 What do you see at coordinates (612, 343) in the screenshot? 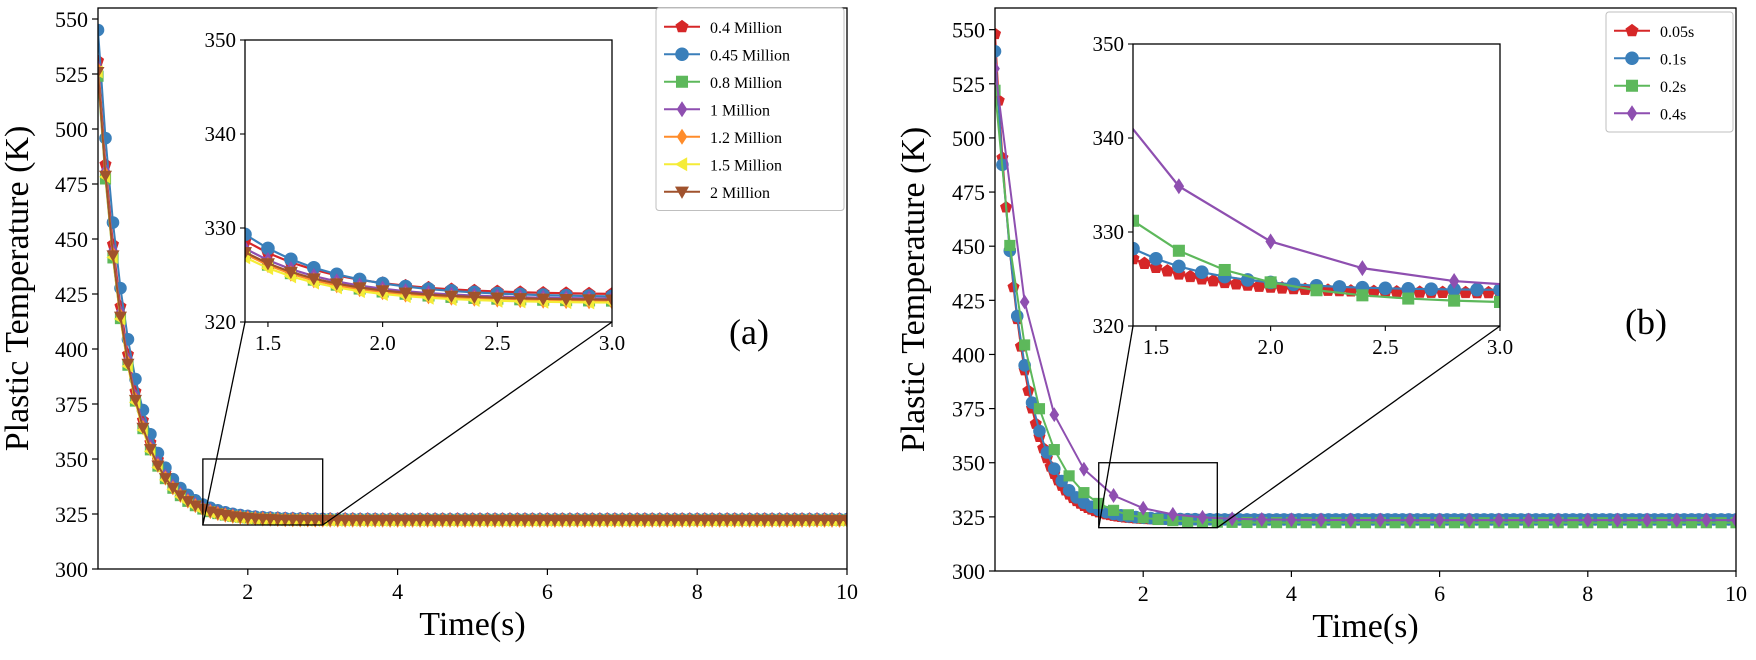
I see `inset-x-tick-label: 3.0` at bounding box center [612, 343].